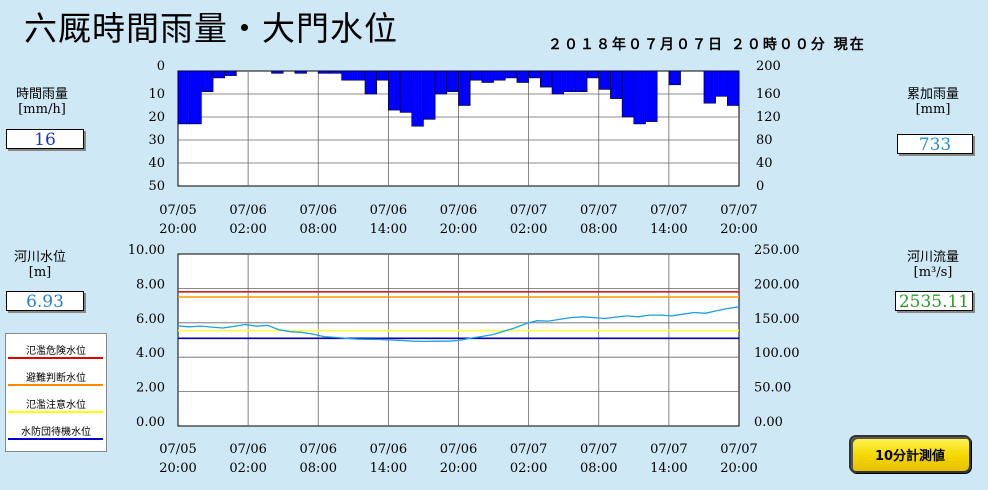 The width and height of the screenshot is (988, 490). Describe the element at coordinates (156, 140) in the screenshot. I see `rain-left-tick: 30` at that location.